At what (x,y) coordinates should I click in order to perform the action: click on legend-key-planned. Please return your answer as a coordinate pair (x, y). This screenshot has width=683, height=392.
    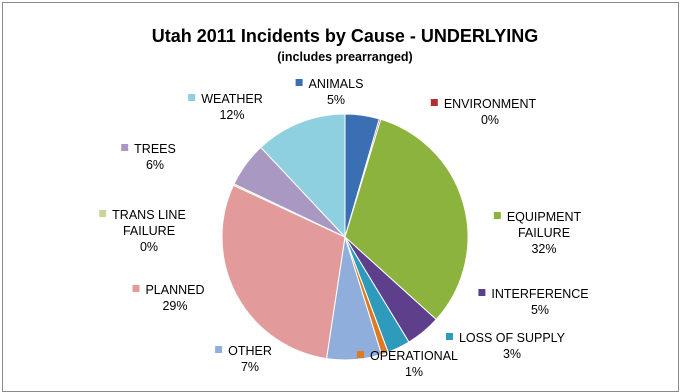
    Looking at the image, I should click on (136, 288).